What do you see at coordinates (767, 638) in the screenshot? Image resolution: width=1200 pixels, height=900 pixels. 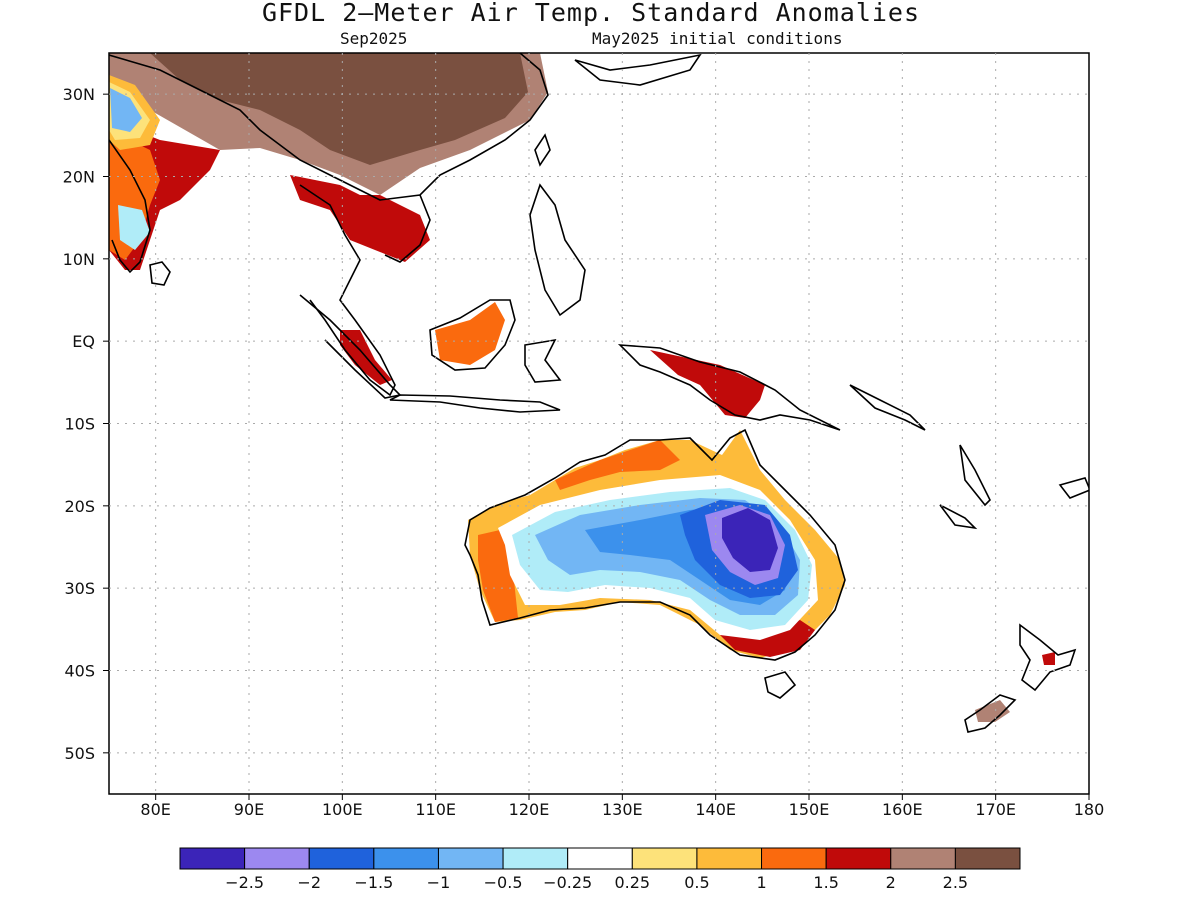 I see `field-australia-se` at bounding box center [767, 638].